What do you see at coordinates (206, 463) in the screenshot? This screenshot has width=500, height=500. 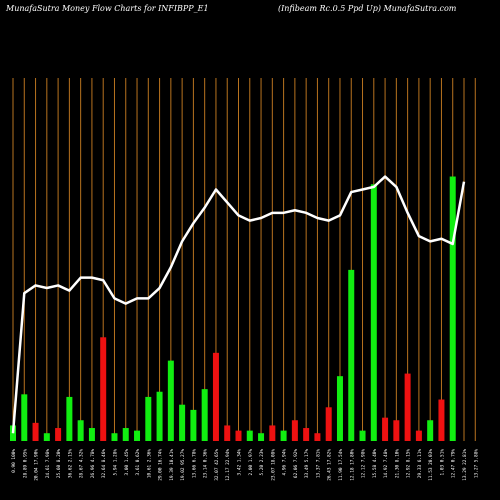 I see `x-tick-label: 23.14 0.36%` at bounding box center [206, 463].